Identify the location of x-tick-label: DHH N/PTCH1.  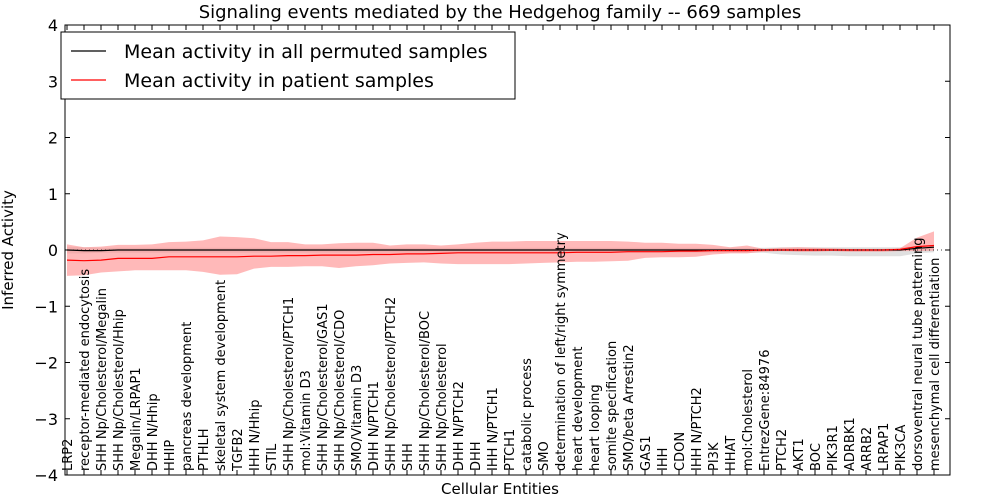
(374, 426).